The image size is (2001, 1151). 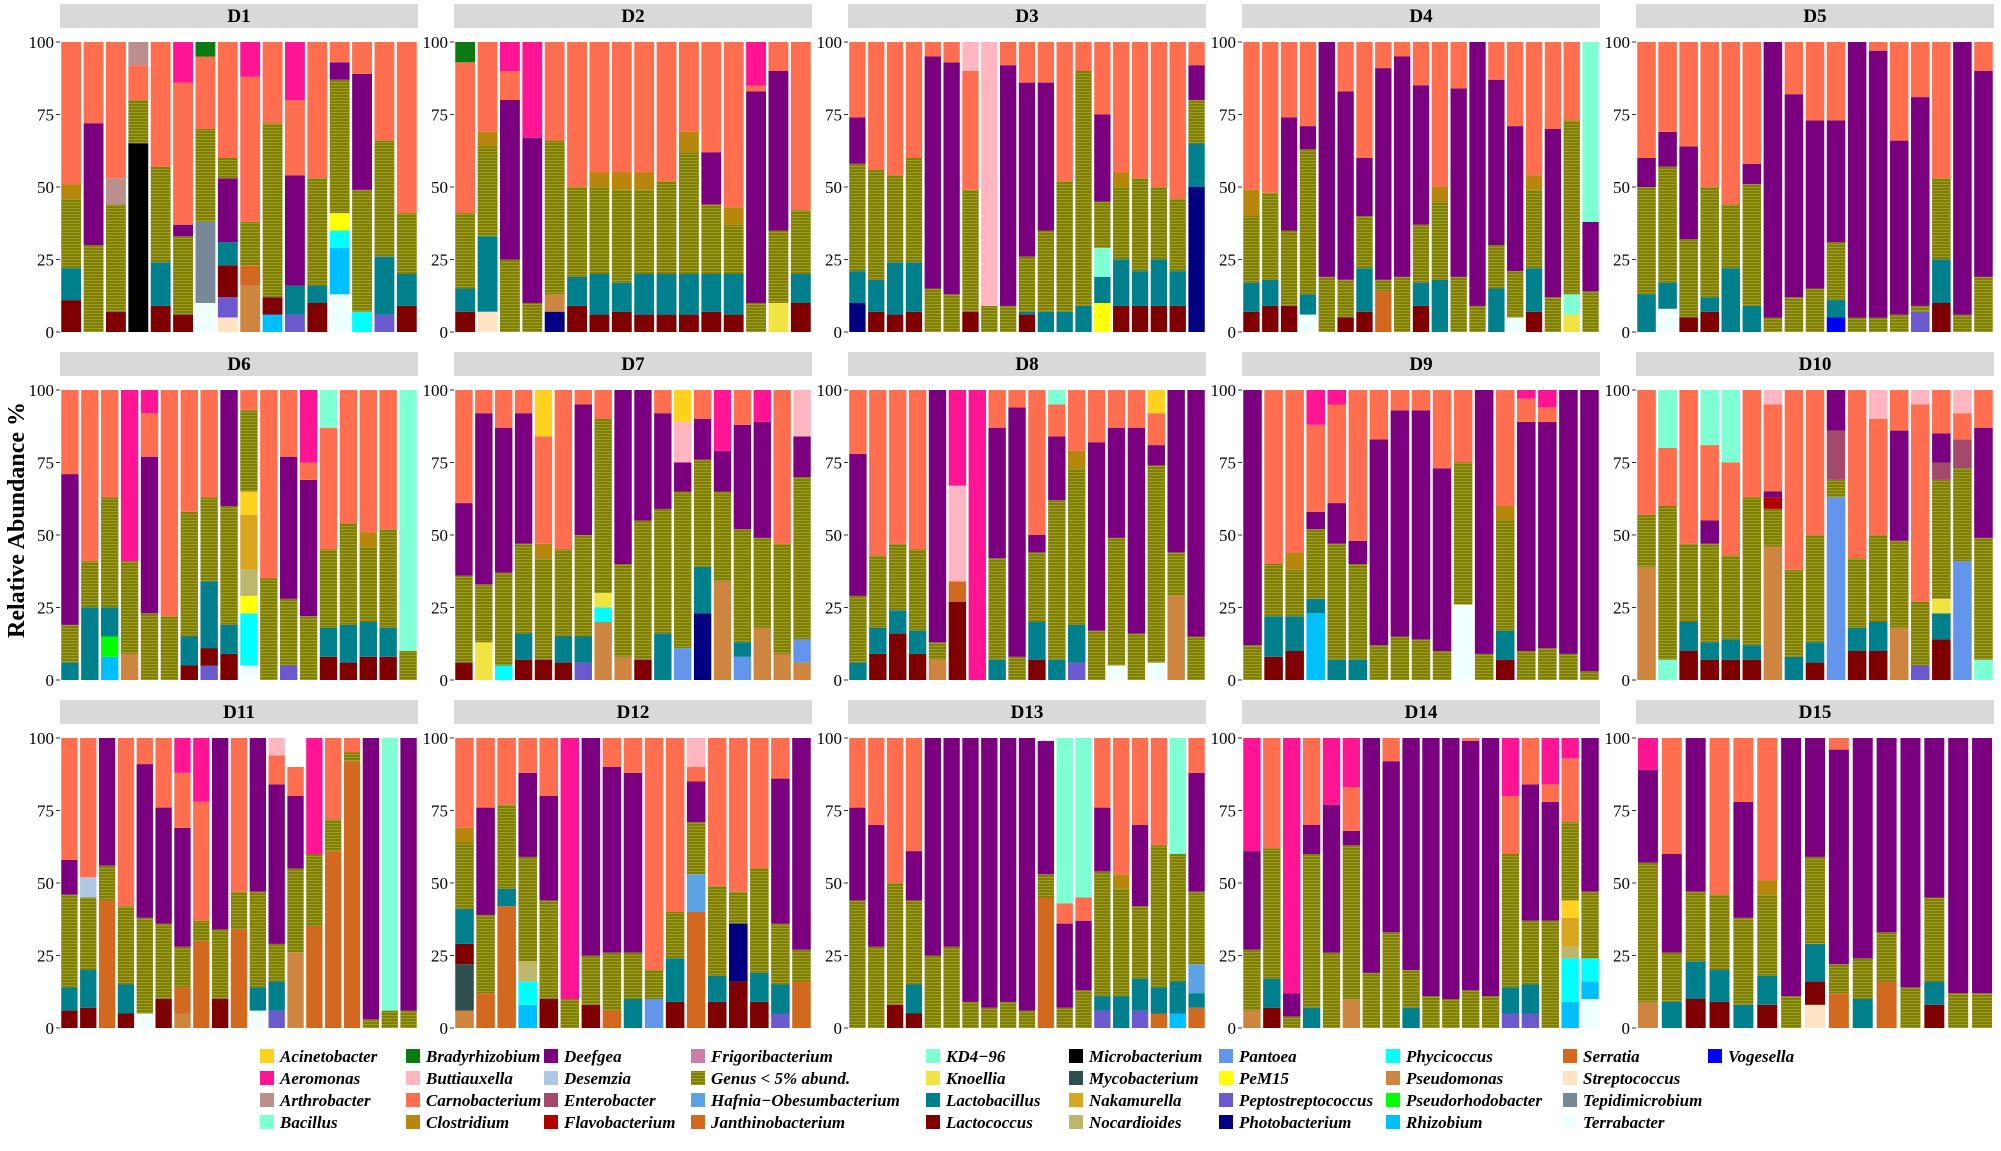 I want to click on bar-segment-bacillus, so click(x=1667, y=669).